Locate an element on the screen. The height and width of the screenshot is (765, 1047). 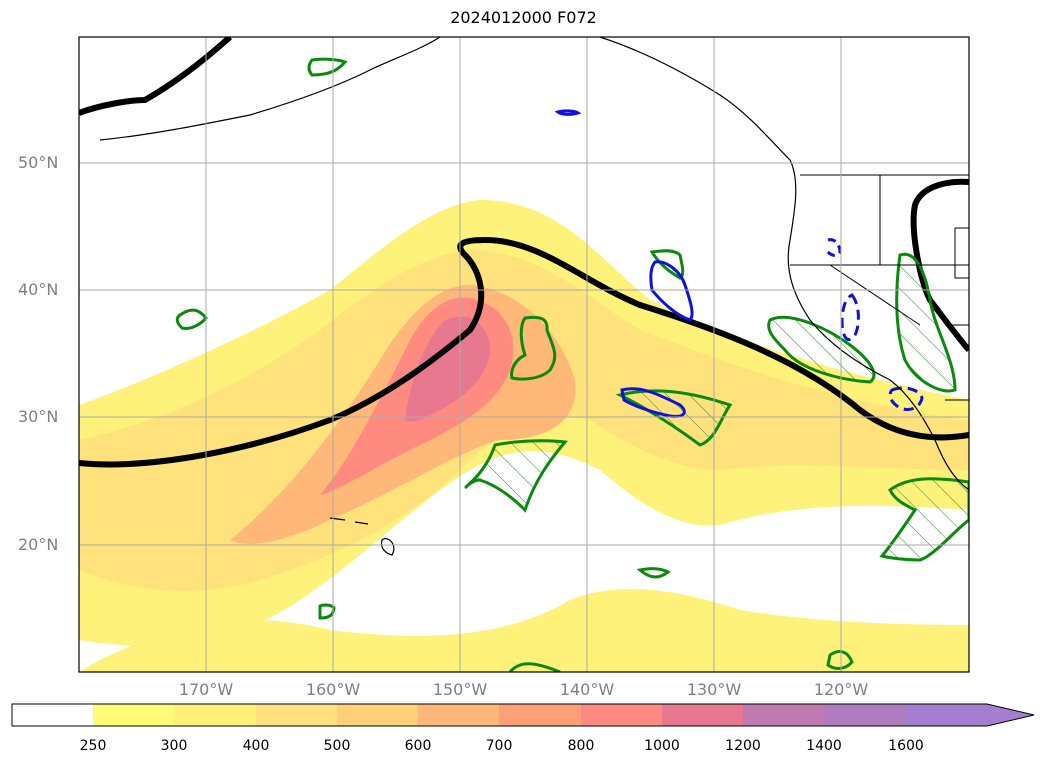
colorbar-tick-250: 250 is located at coordinates (93, 746).